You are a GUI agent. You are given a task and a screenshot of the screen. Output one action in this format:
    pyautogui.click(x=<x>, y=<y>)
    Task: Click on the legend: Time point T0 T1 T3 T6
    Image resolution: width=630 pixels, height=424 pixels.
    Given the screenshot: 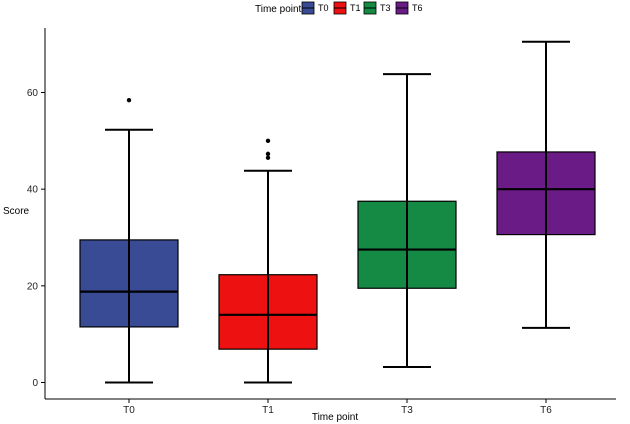 What is the action you would take?
    pyautogui.click(x=339, y=8)
    